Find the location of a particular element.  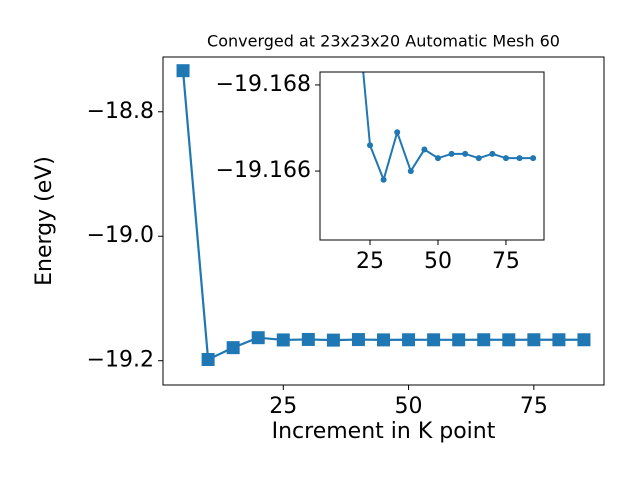

y-axis-label: Energy (eV) is located at coordinates (44, 221).